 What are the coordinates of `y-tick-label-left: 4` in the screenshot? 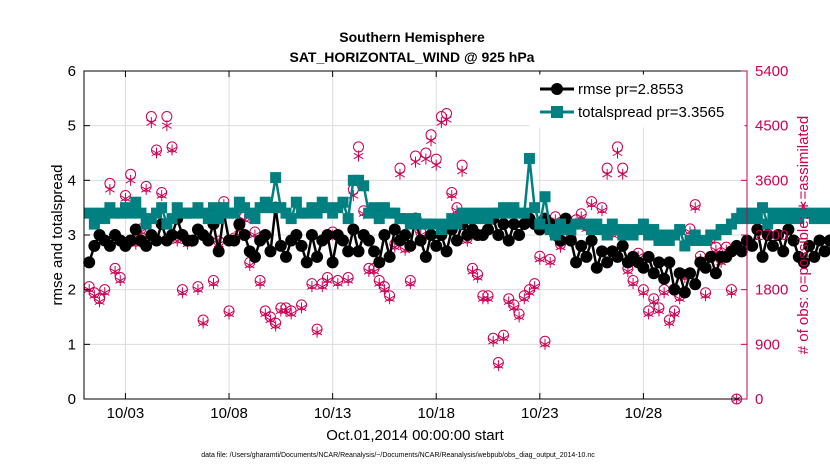 It's located at (72, 180).